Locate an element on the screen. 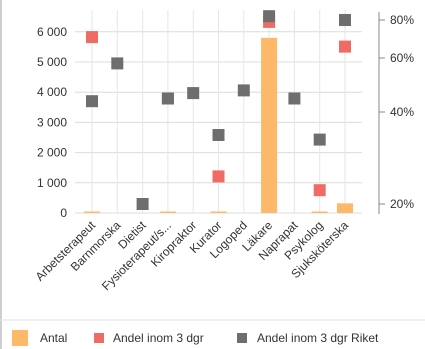 The height and width of the screenshot is (349, 425). left-tick-label: 4 000 is located at coordinates (52, 92).